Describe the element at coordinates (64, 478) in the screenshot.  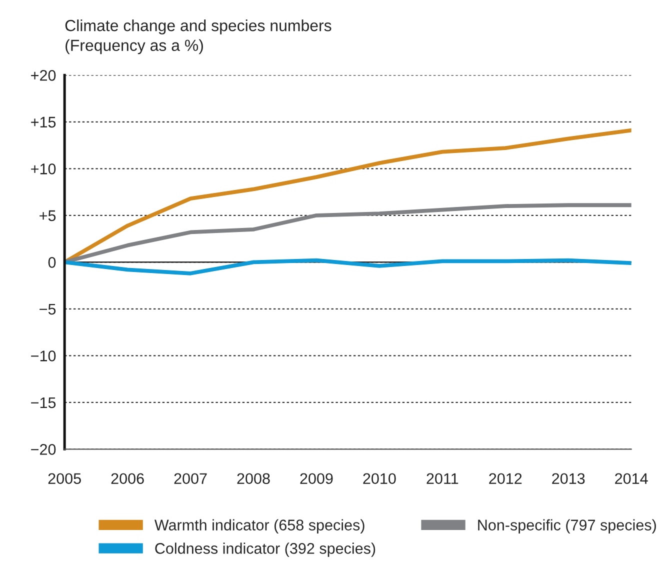
I see `x-tick-label: 2005` at that location.